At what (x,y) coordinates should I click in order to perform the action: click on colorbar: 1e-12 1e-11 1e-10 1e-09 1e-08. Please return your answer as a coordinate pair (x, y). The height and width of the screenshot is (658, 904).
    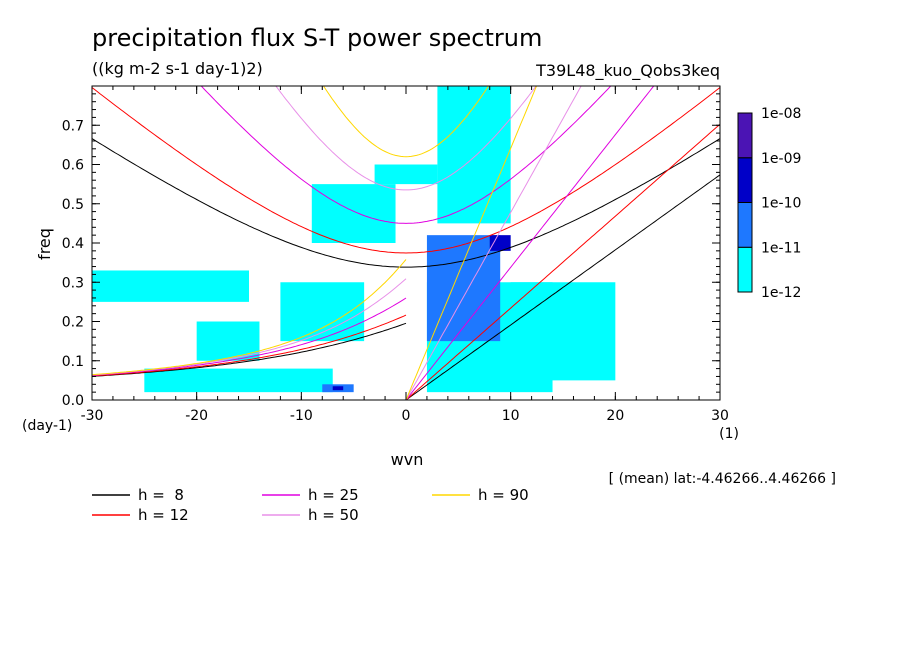
    Looking at the image, I should click on (769, 203).